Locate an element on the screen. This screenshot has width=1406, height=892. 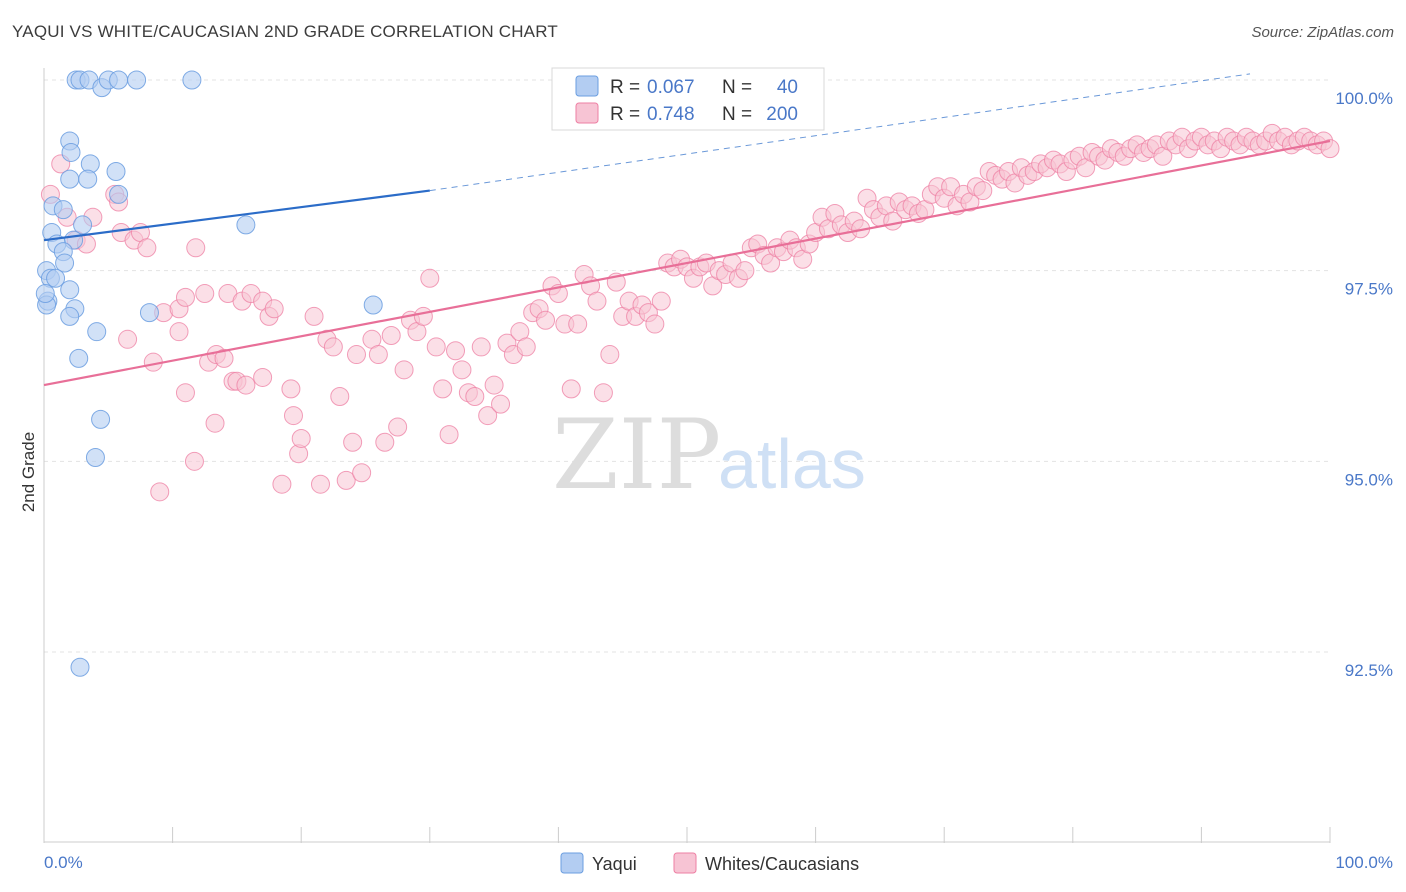
whites-r-label: R = is located at coordinates (625, 114).